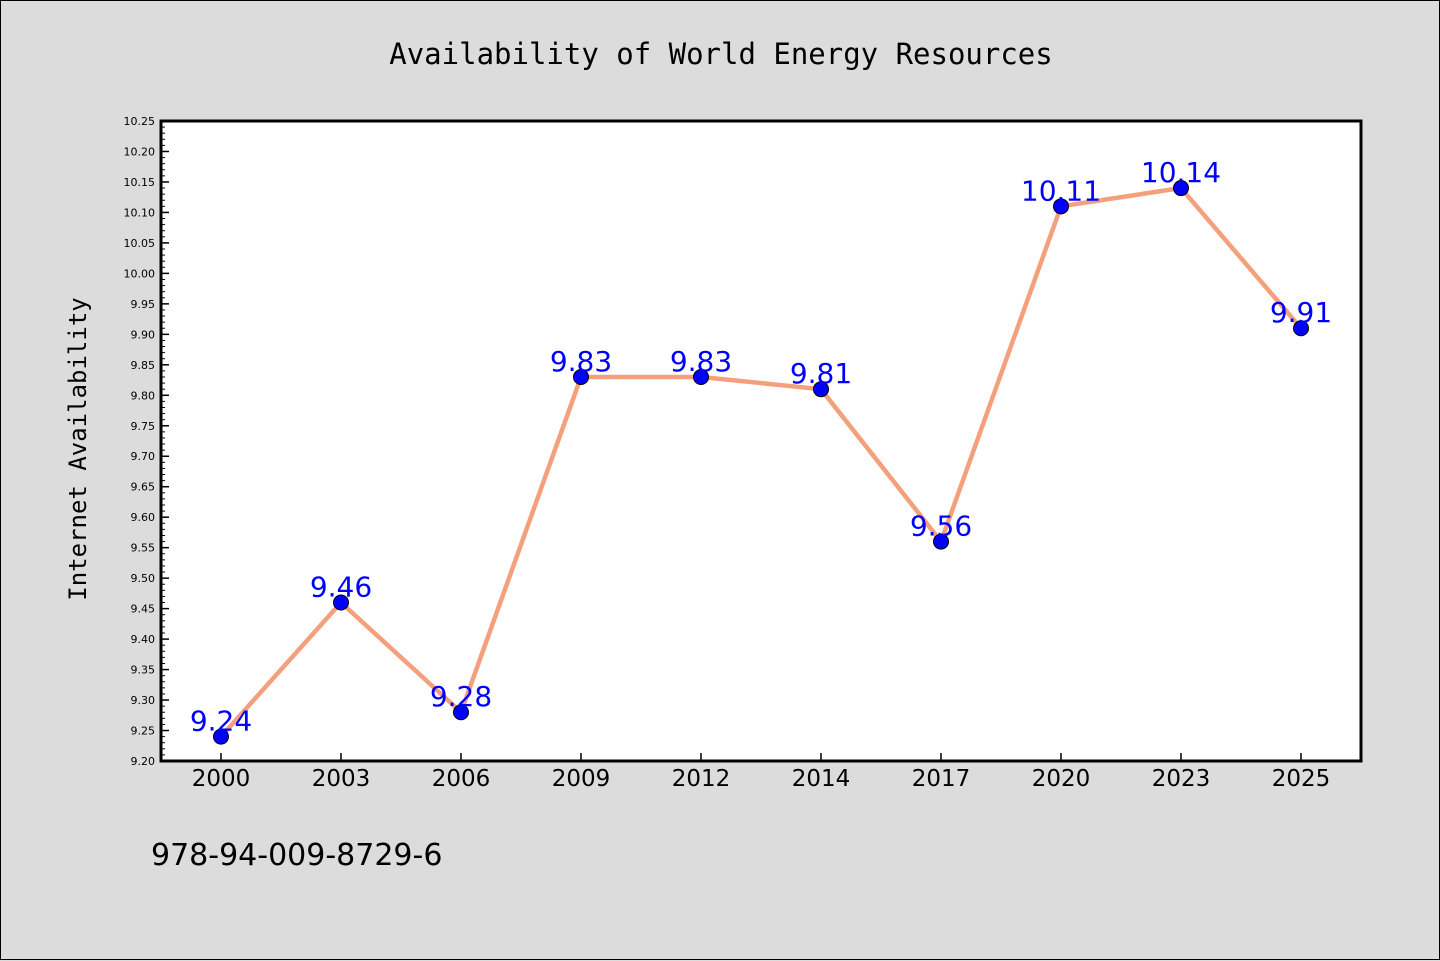 This screenshot has height=961, width=1440. What do you see at coordinates (143, 609) in the screenshot?
I see `y-tick-label: 9.45` at bounding box center [143, 609].